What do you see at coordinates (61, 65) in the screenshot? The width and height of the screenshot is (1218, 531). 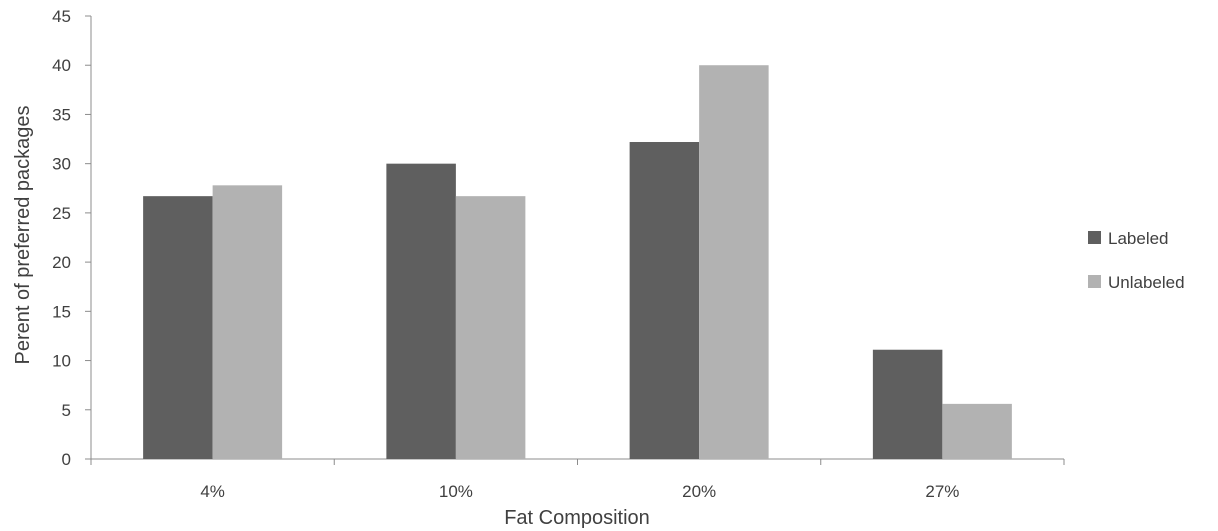 I see `y-tick-label: 40` at bounding box center [61, 65].